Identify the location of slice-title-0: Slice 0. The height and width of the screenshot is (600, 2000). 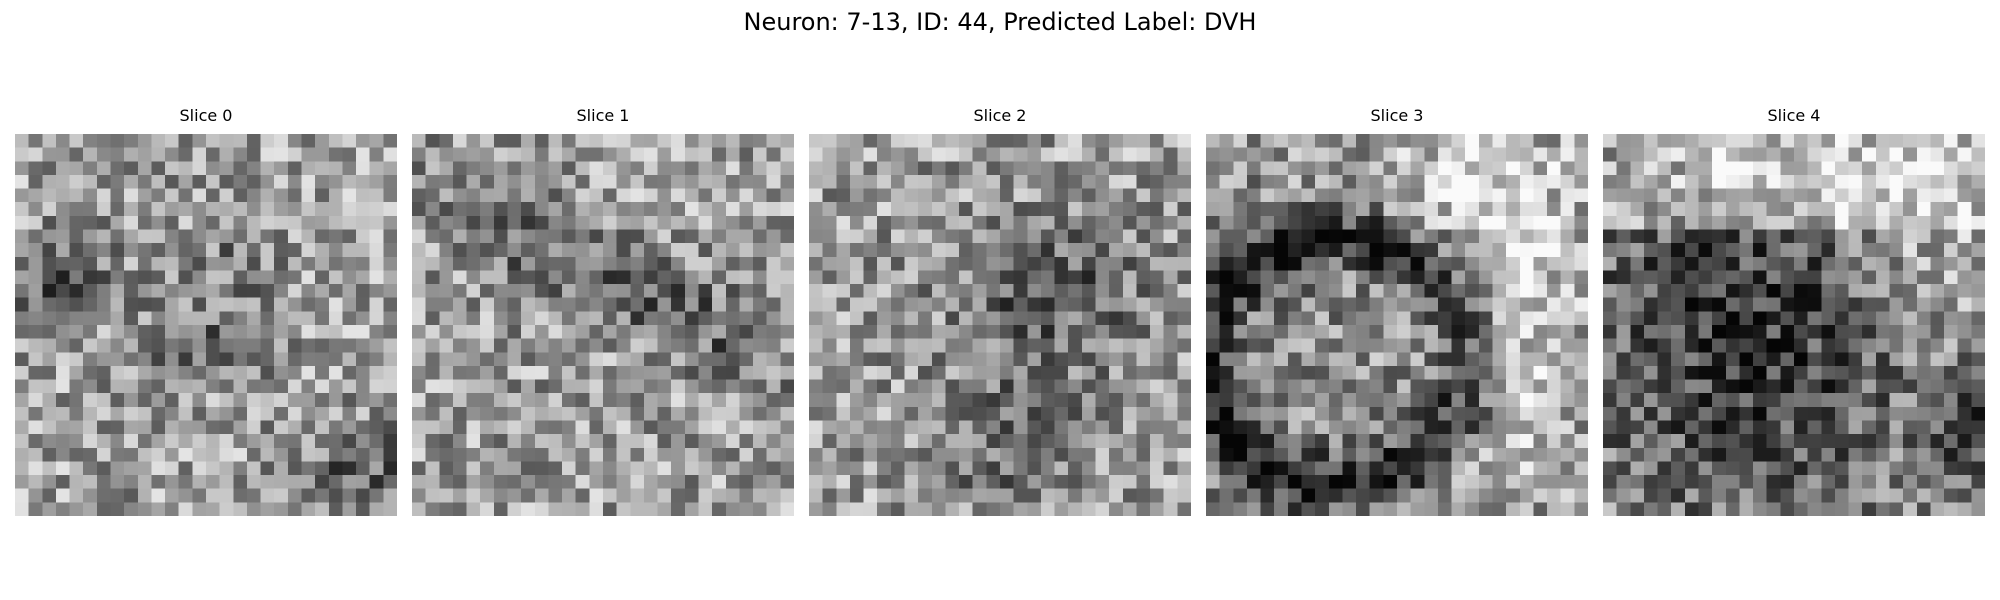
(206, 115).